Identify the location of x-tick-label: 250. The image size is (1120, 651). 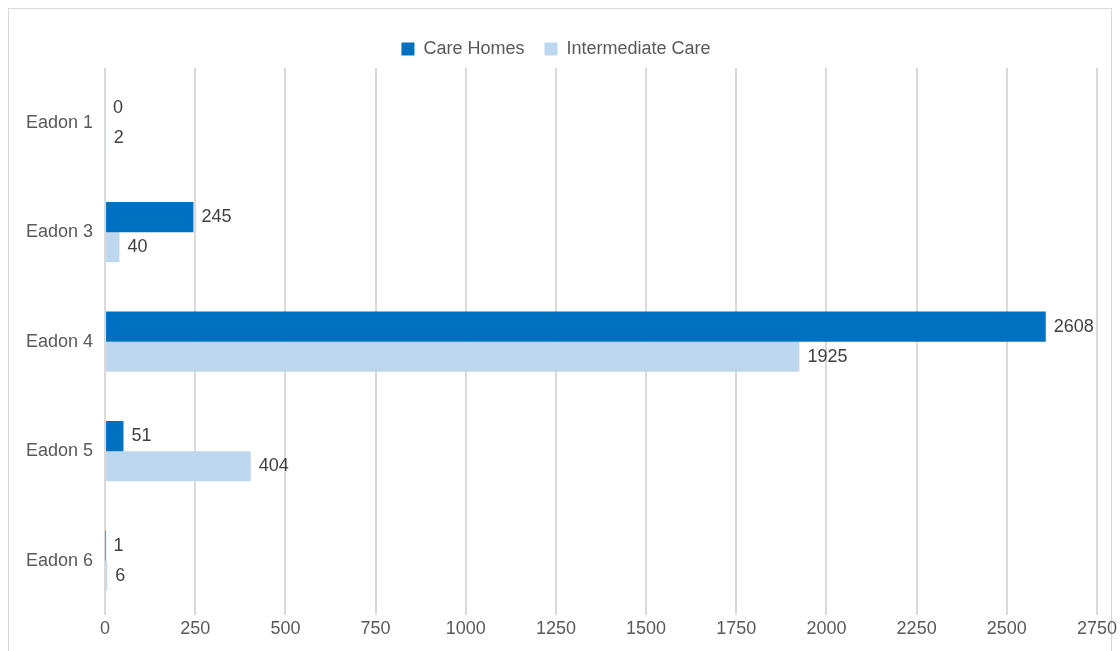
(195, 628).